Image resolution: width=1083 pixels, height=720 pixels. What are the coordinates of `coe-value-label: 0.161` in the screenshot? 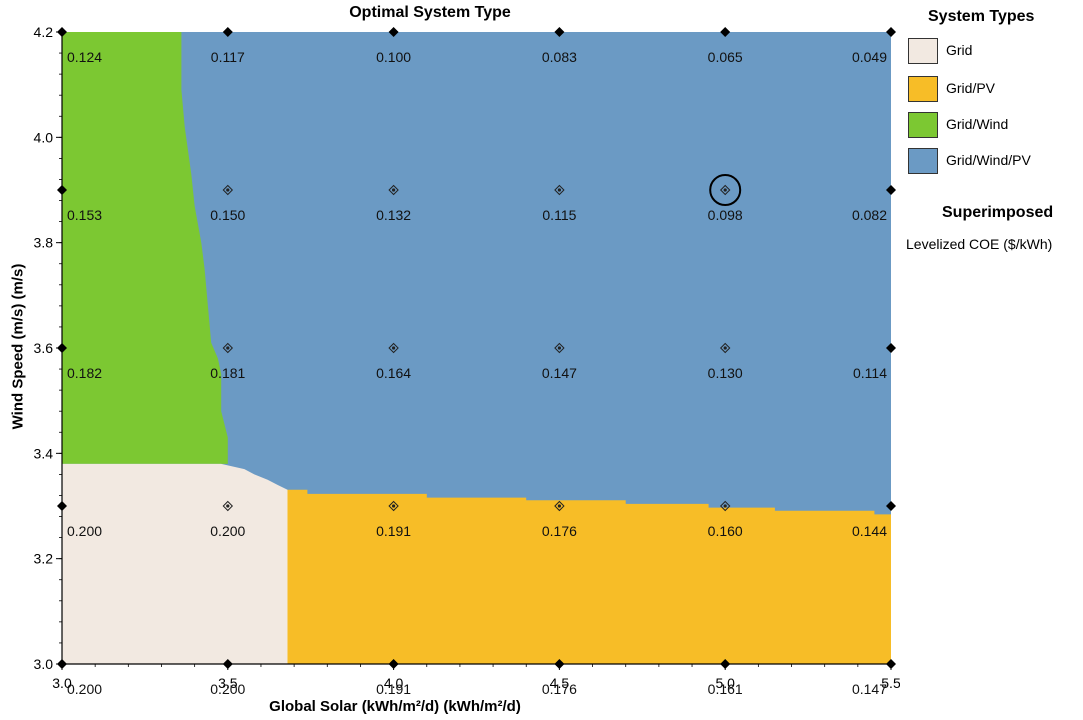 It's located at (725, 689).